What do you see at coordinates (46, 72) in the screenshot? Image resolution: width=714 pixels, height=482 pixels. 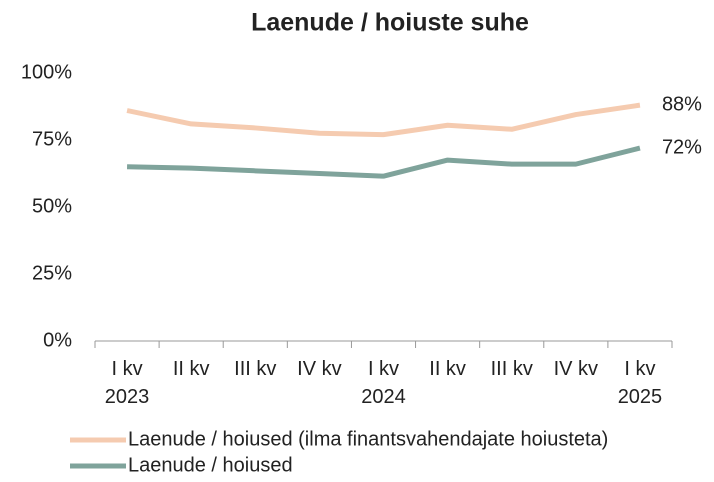 I see `y-tick-label: 100%` at bounding box center [46, 72].